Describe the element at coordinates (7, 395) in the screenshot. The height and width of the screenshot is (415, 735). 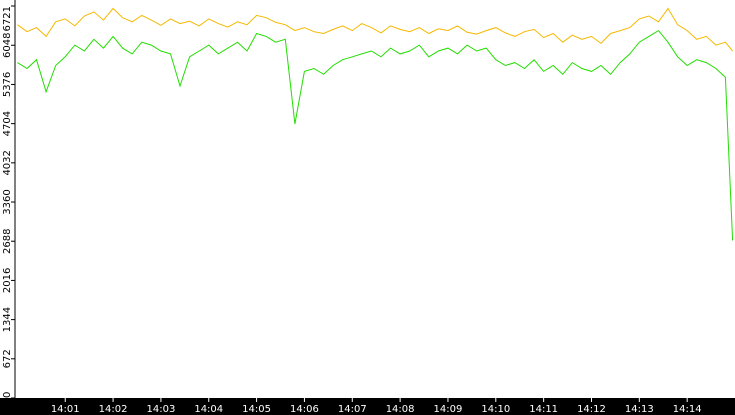
I see `y-tick-label: 0` at that location.